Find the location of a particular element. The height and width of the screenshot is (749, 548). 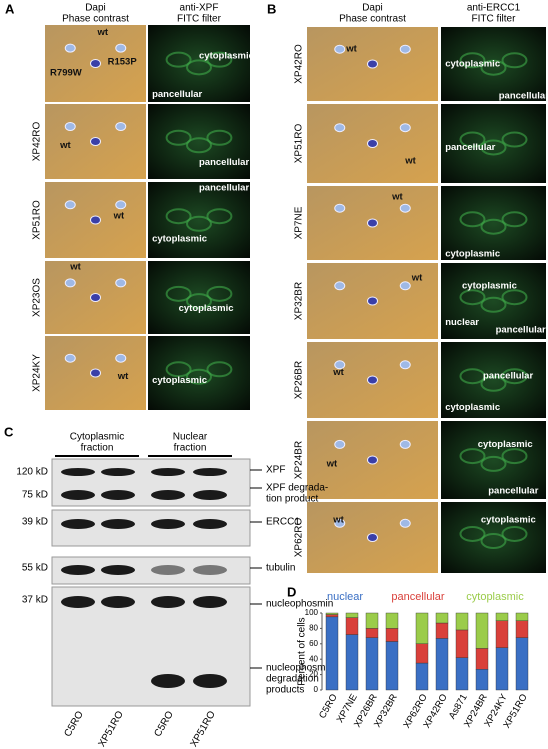

column-header: anti-XPF is located at coordinates (199, 8).